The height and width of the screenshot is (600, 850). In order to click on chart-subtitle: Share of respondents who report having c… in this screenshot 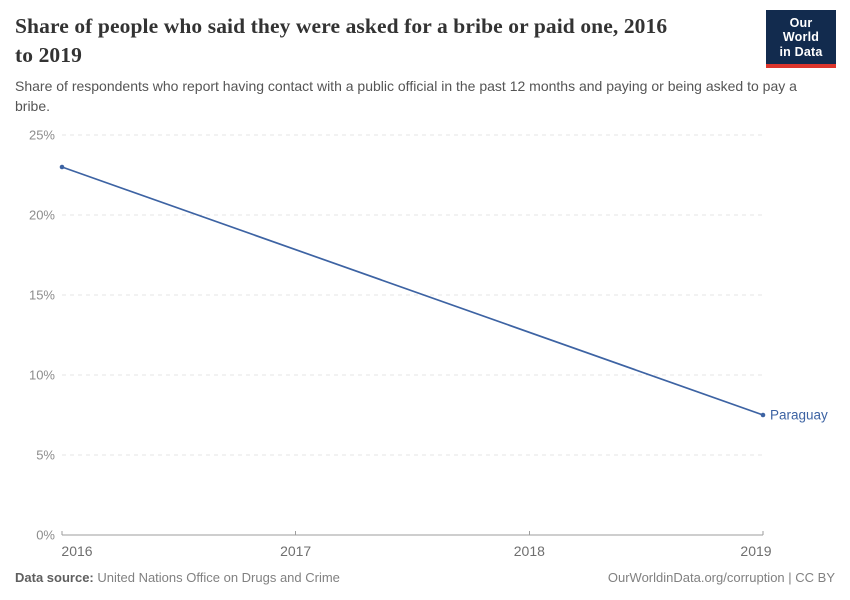, I will do `click(406, 96)`.